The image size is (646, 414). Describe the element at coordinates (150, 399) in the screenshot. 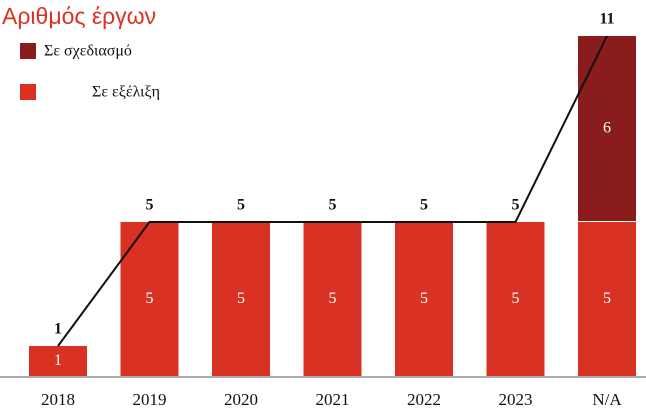

I see `x-tick-label: 2019` at that location.